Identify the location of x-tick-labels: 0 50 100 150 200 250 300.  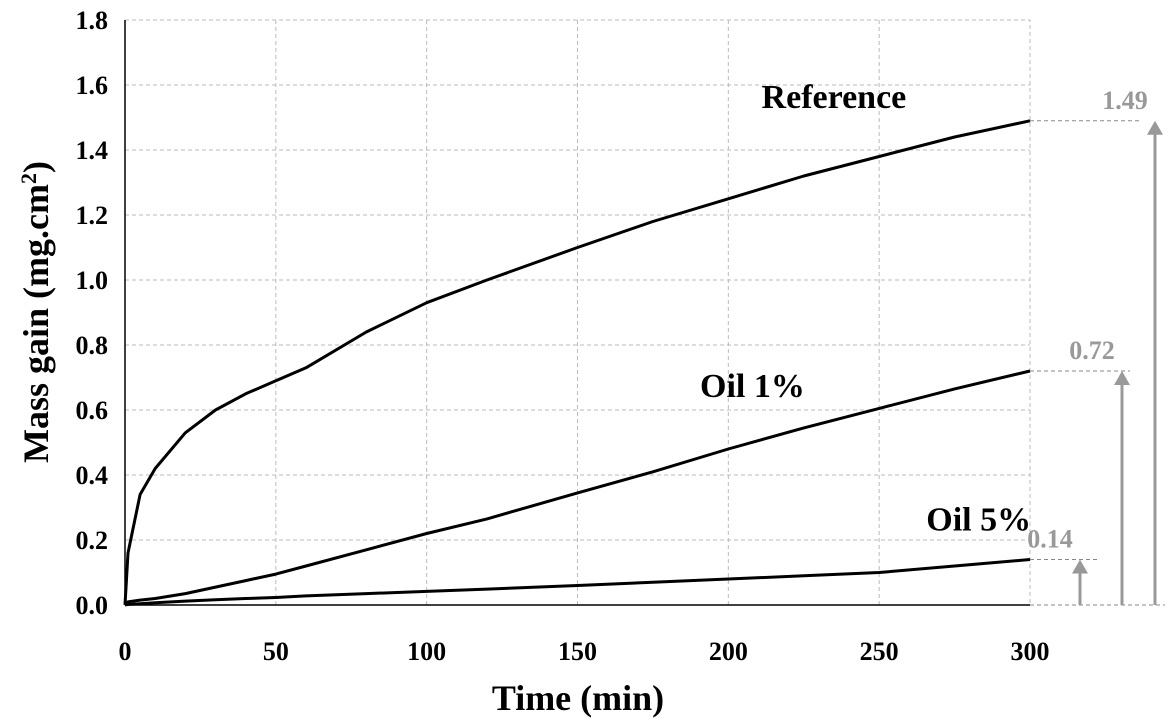
(584, 651).